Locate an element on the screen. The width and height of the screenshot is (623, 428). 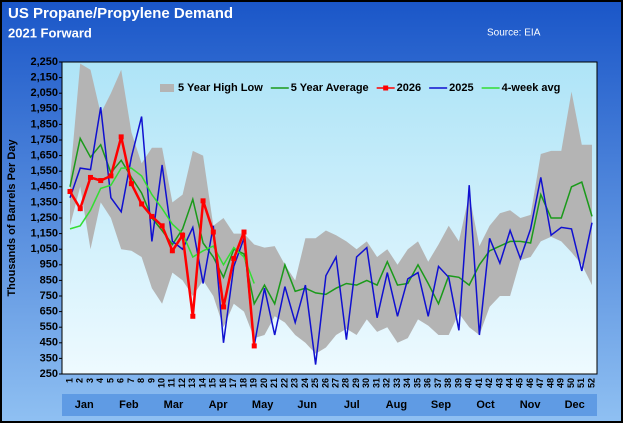
chart-title: US Propane/Propylene Demand is located at coordinates (120, 13).